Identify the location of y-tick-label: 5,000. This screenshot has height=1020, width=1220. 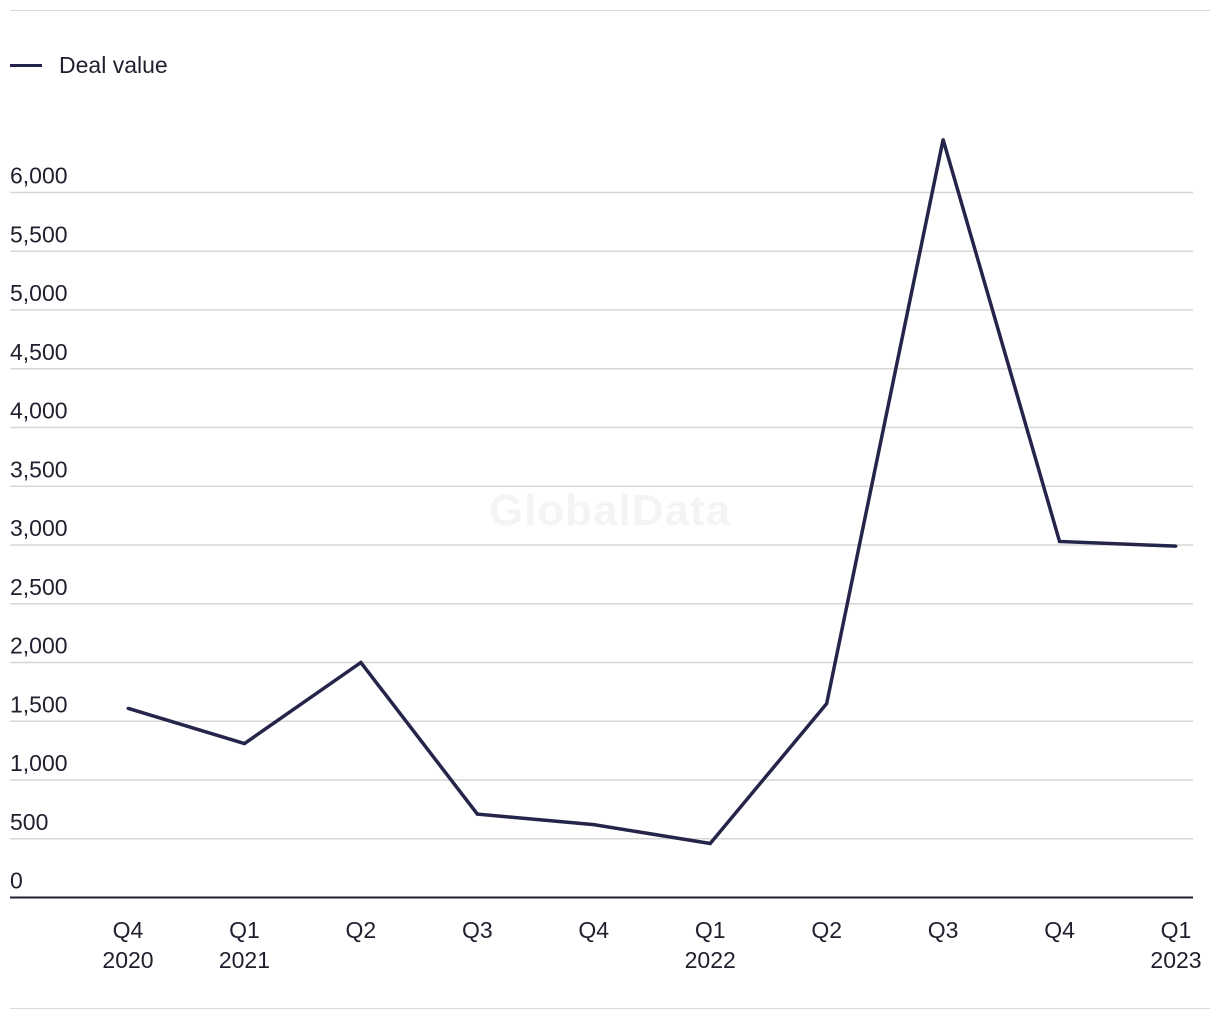
(39, 293).